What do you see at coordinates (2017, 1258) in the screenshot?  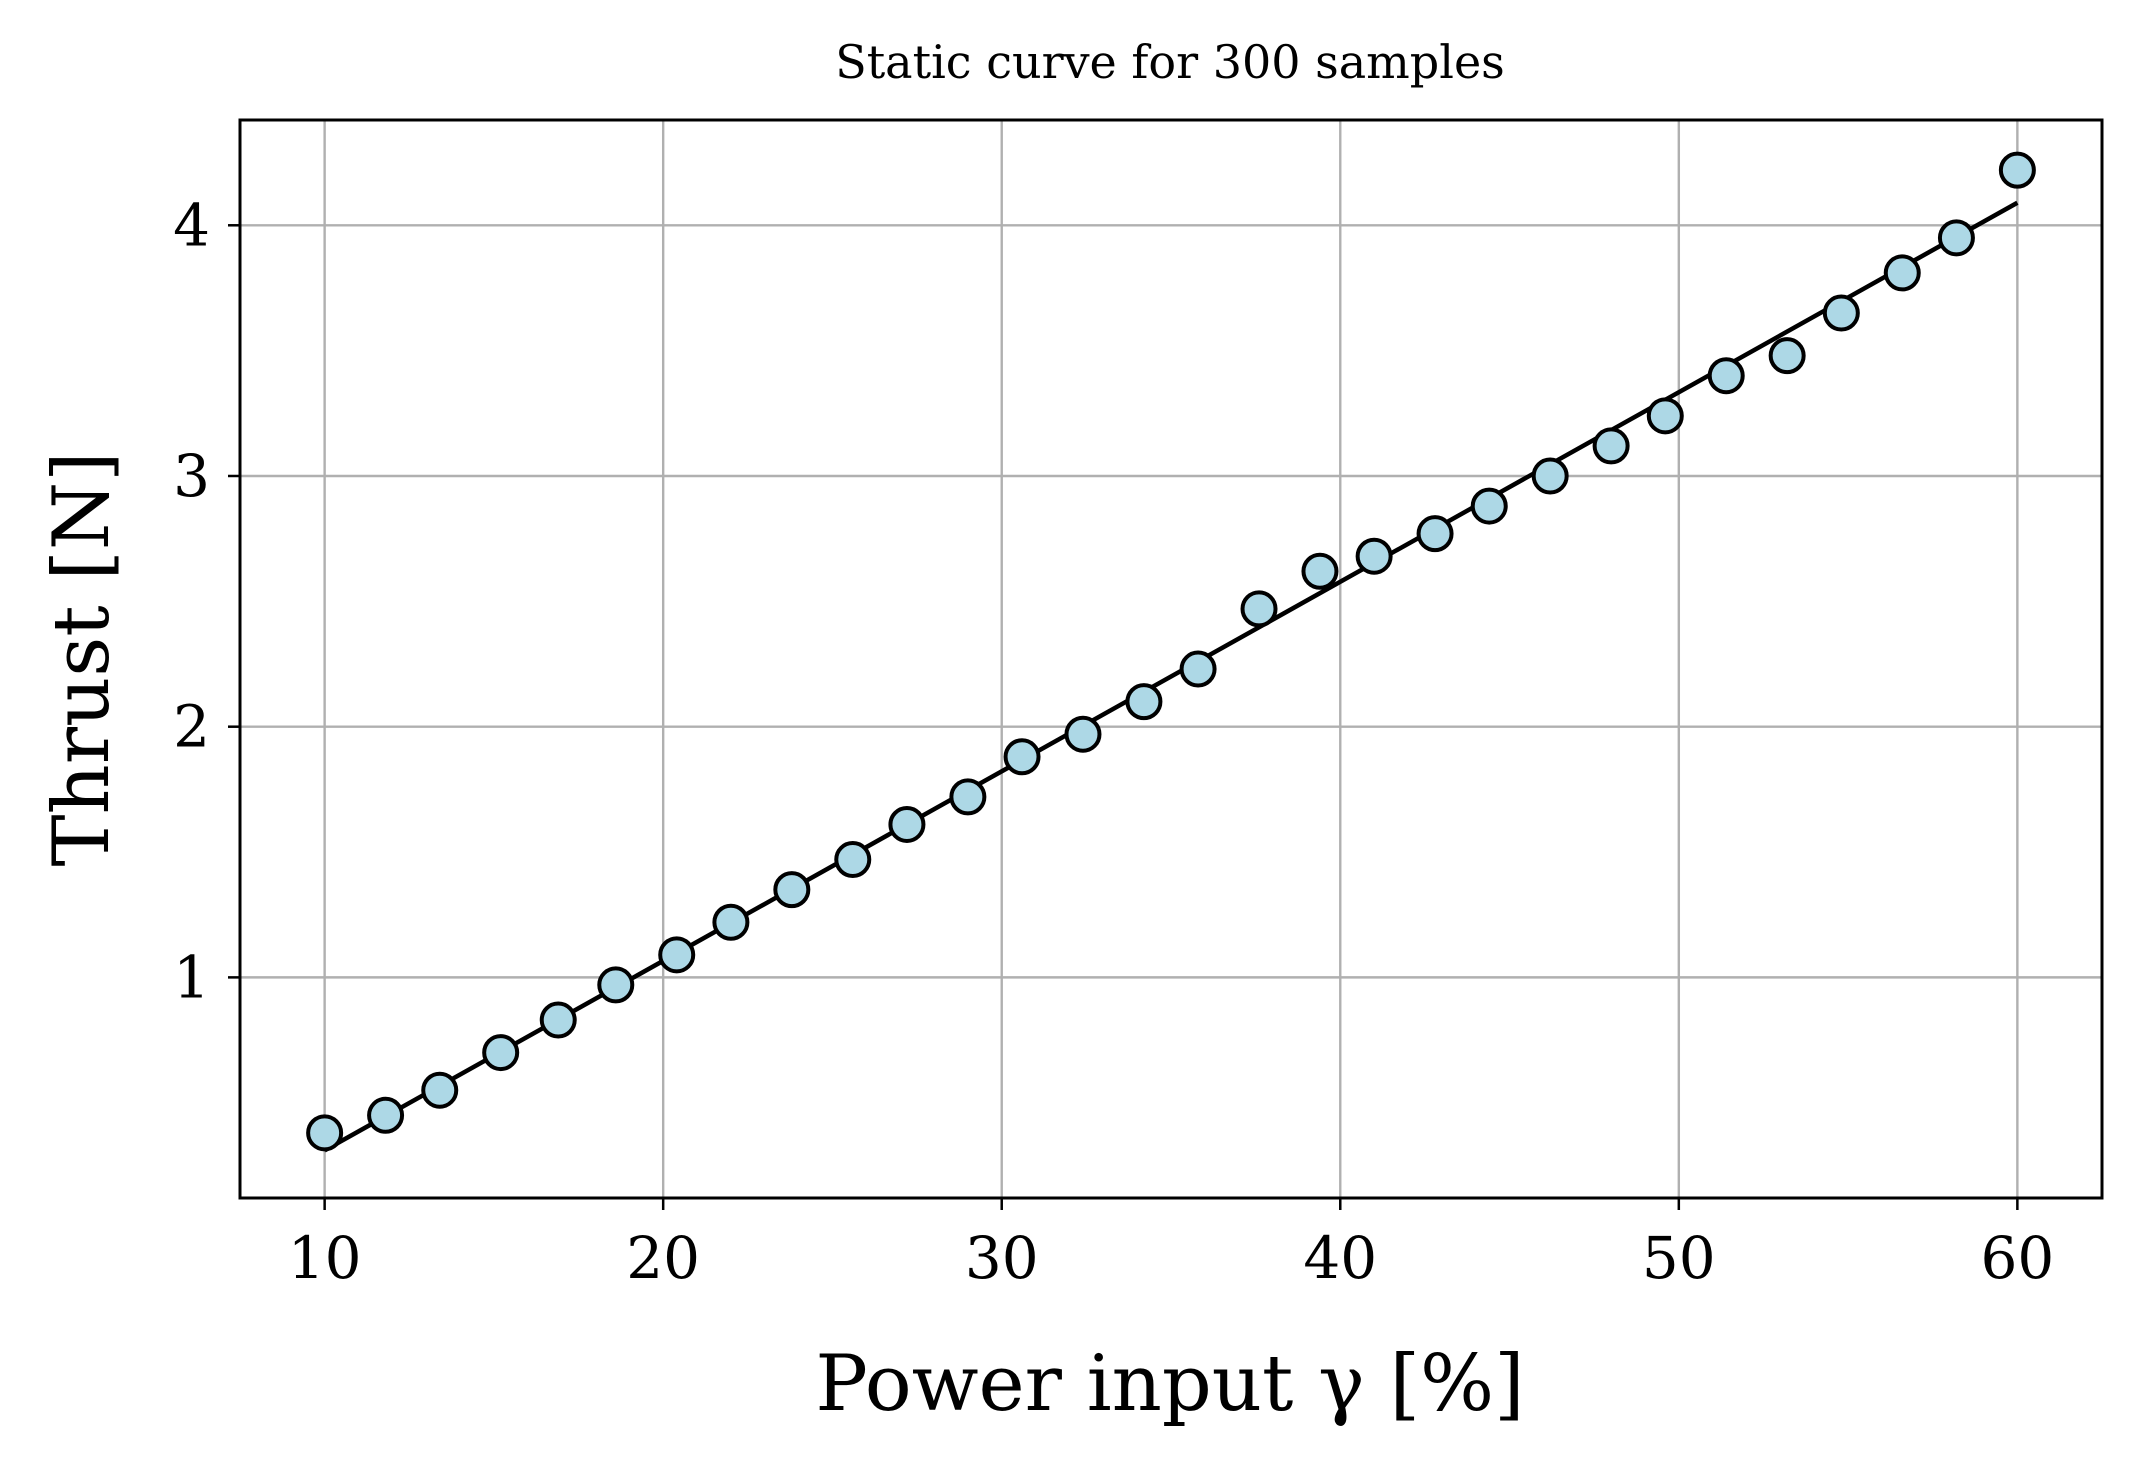 I see `x-tick-label: 60` at bounding box center [2017, 1258].